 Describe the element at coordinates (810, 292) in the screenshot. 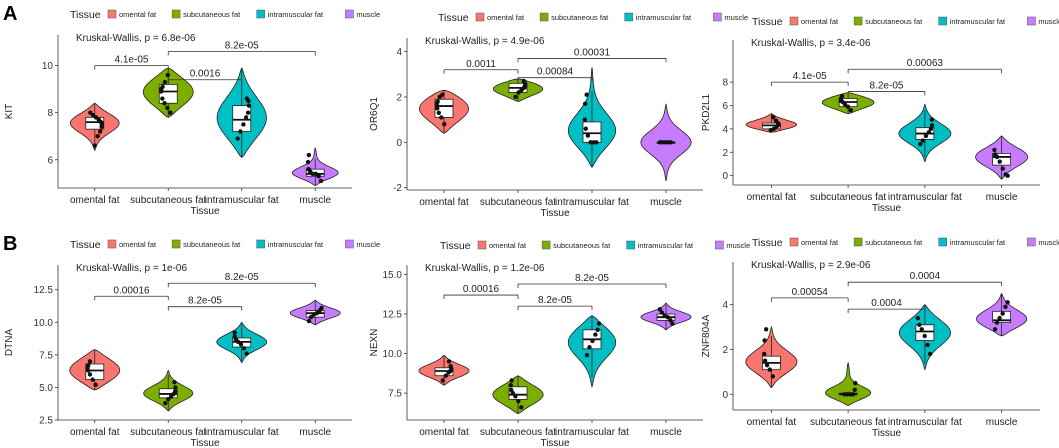

I see `plot6-bracket-label-0: 0.00054` at that location.